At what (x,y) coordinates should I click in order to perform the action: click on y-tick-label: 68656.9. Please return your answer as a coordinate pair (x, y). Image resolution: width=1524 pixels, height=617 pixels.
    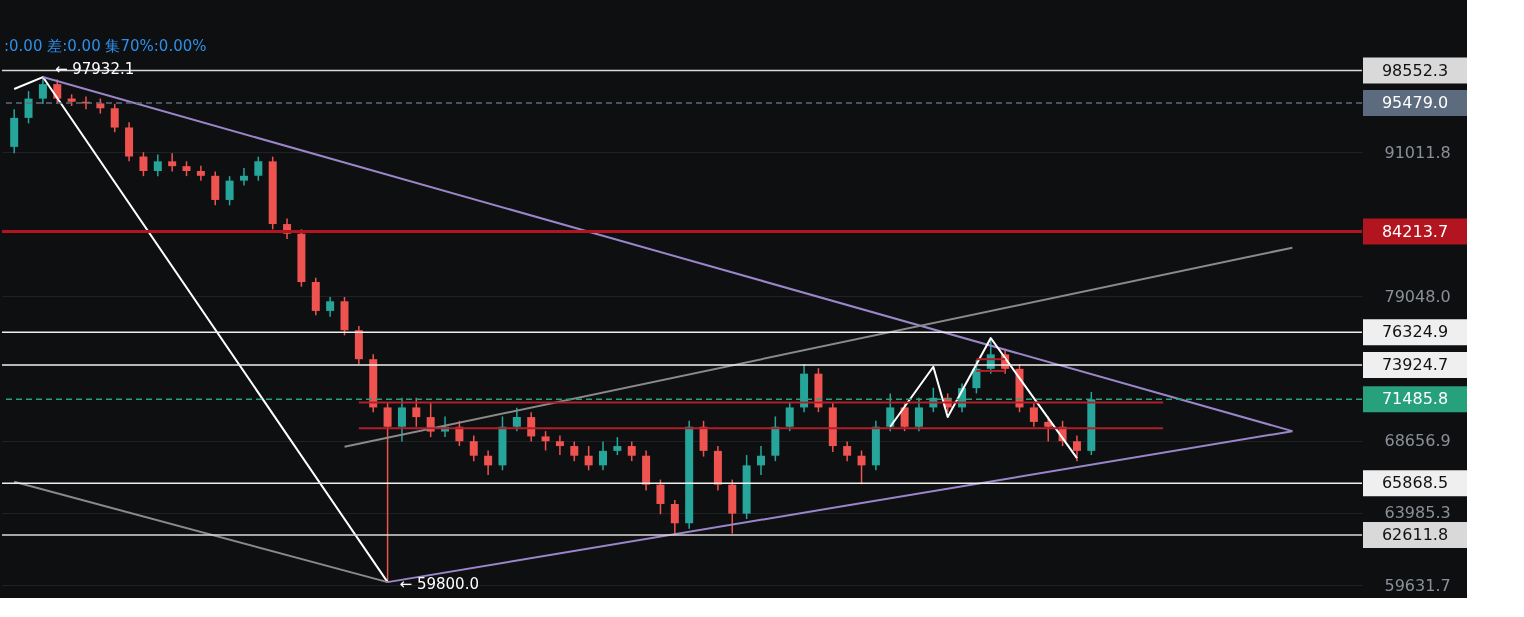
    Looking at the image, I should click on (1417, 441).